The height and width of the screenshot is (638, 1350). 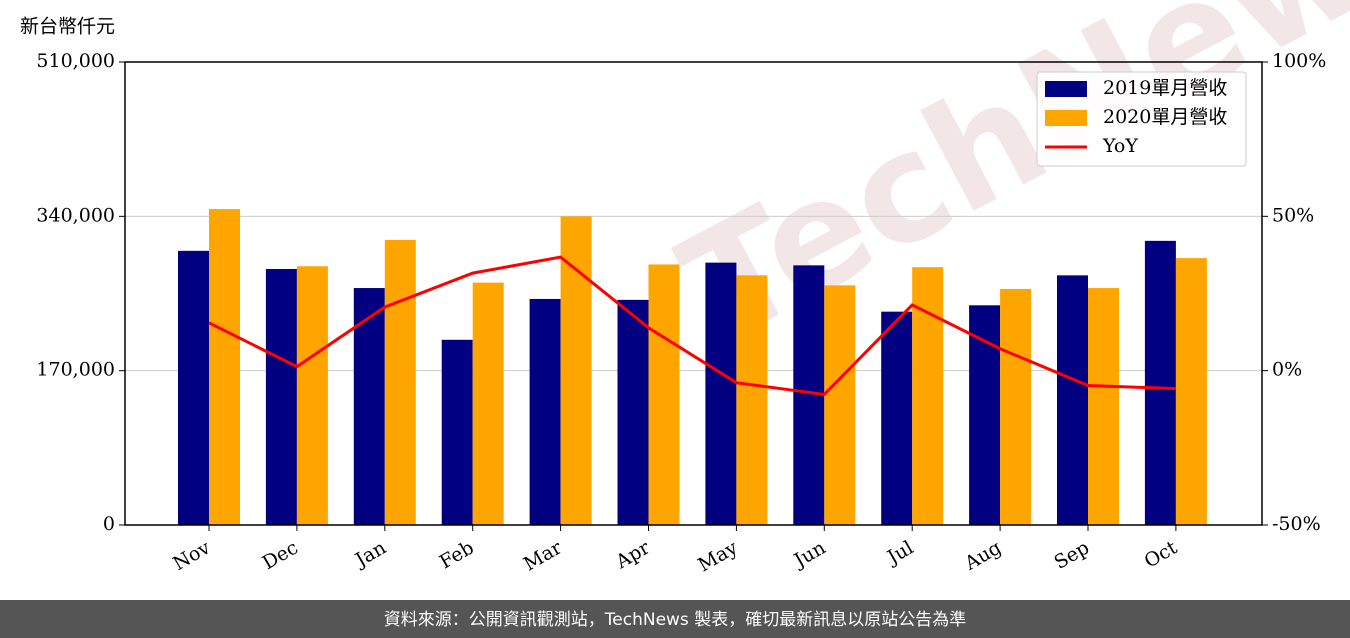 I want to click on x-tick-label: Oct, so click(x=1161, y=554).